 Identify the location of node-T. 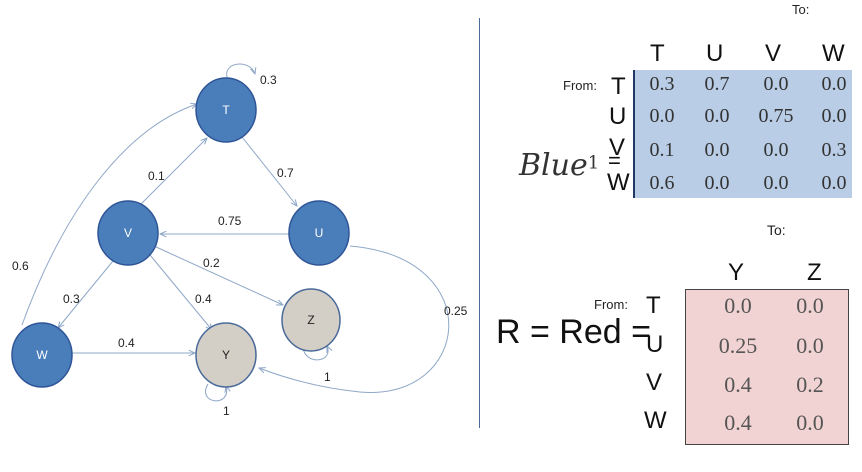
(226, 110).